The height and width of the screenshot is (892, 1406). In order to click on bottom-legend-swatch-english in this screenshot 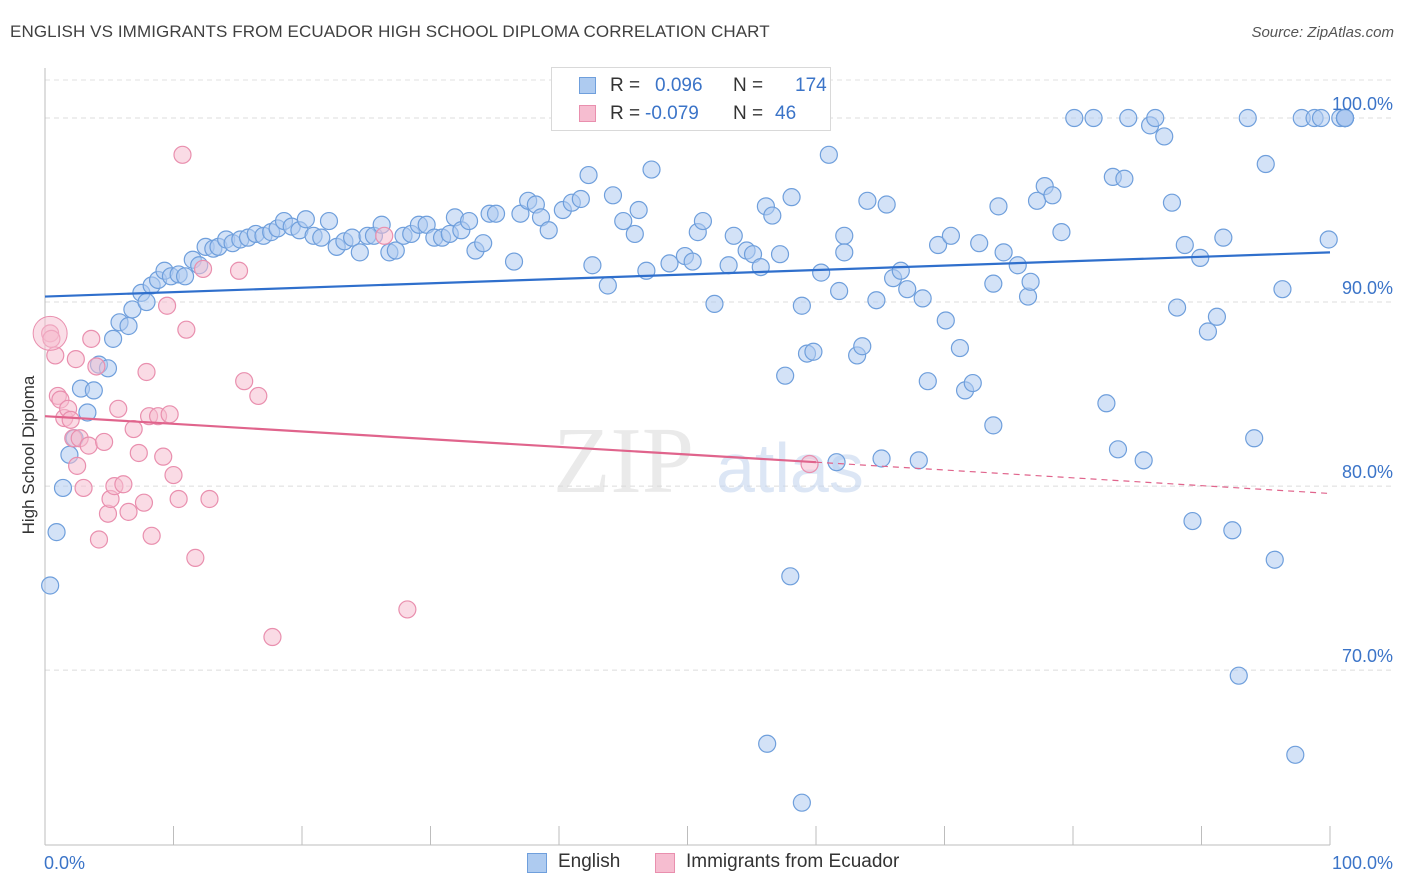, I will do `click(537, 863)`.